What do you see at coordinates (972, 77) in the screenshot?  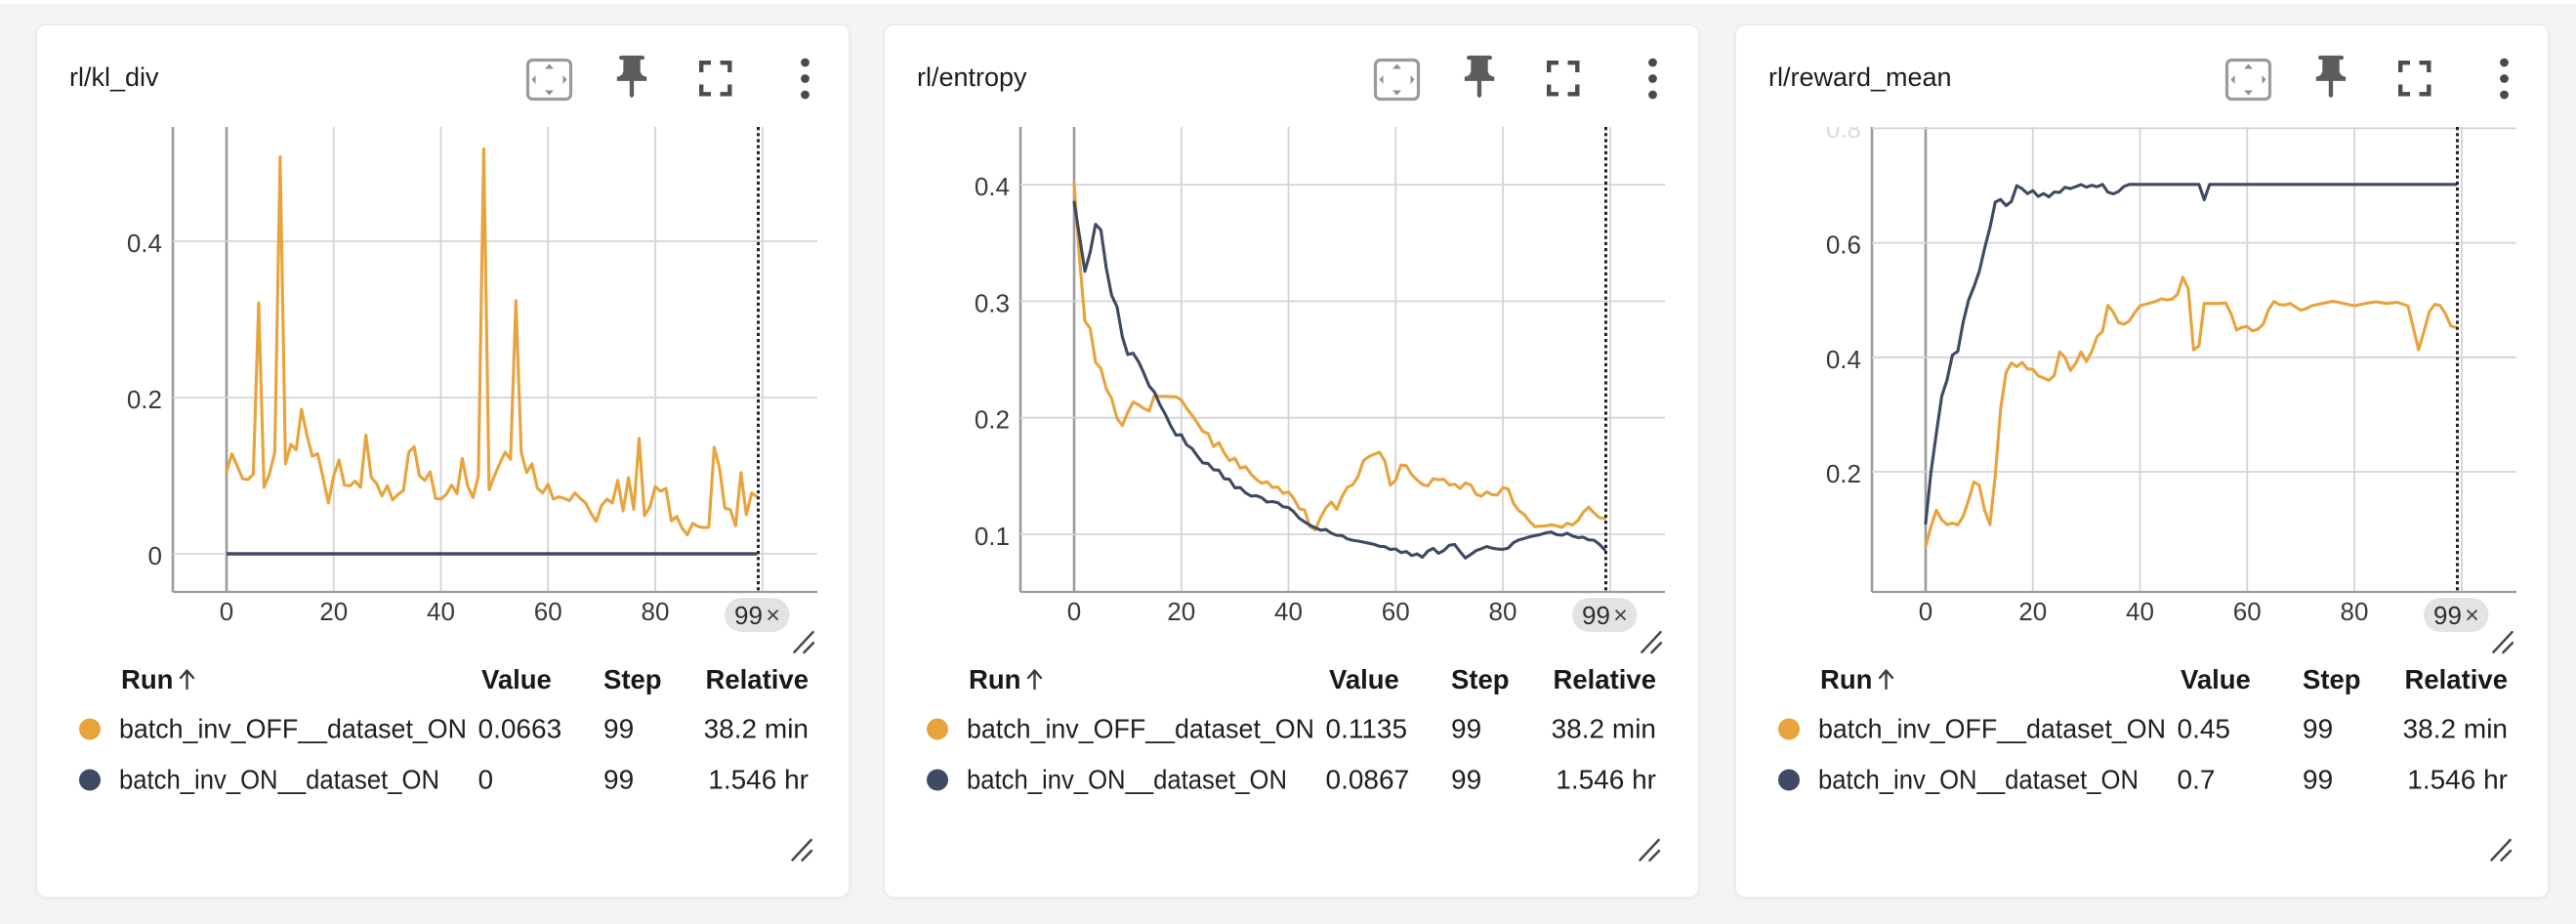 I see `svg-text: rl/entropy` at bounding box center [972, 77].